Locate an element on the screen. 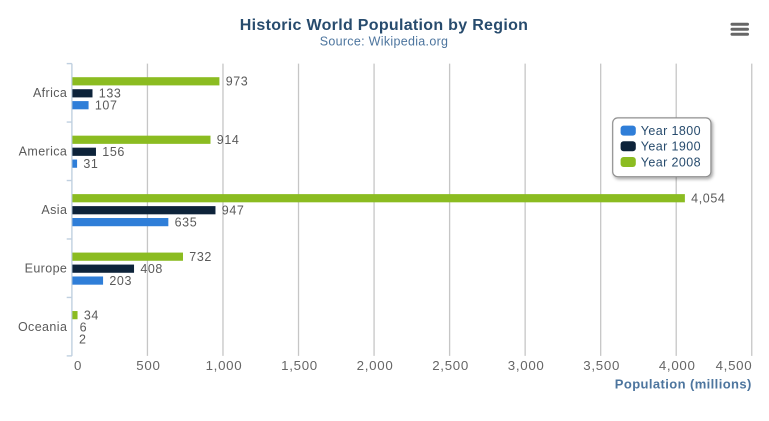  svg-text: 500 is located at coordinates (148, 365).